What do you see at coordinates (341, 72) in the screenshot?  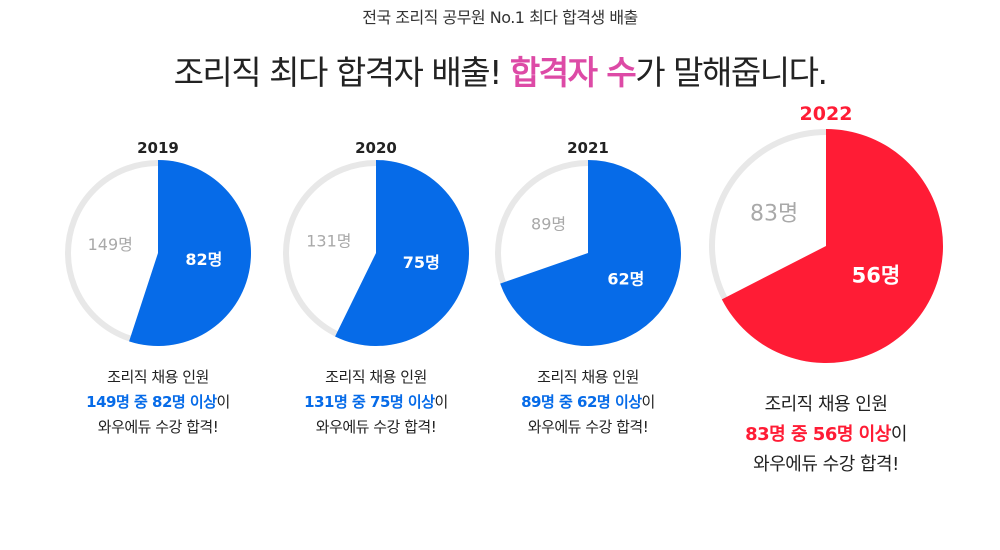 I see `headline-part1: 조리직 최다 합격자 배출!` at bounding box center [341, 72].